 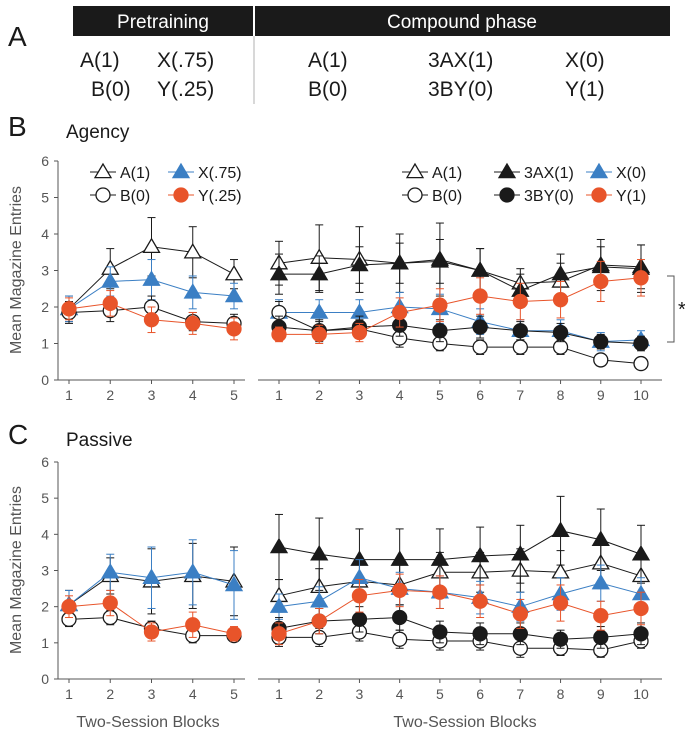 What do you see at coordinates (400, 639) in the screenshot?
I see `passive-comp-series-b0-point` at bounding box center [400, 639].